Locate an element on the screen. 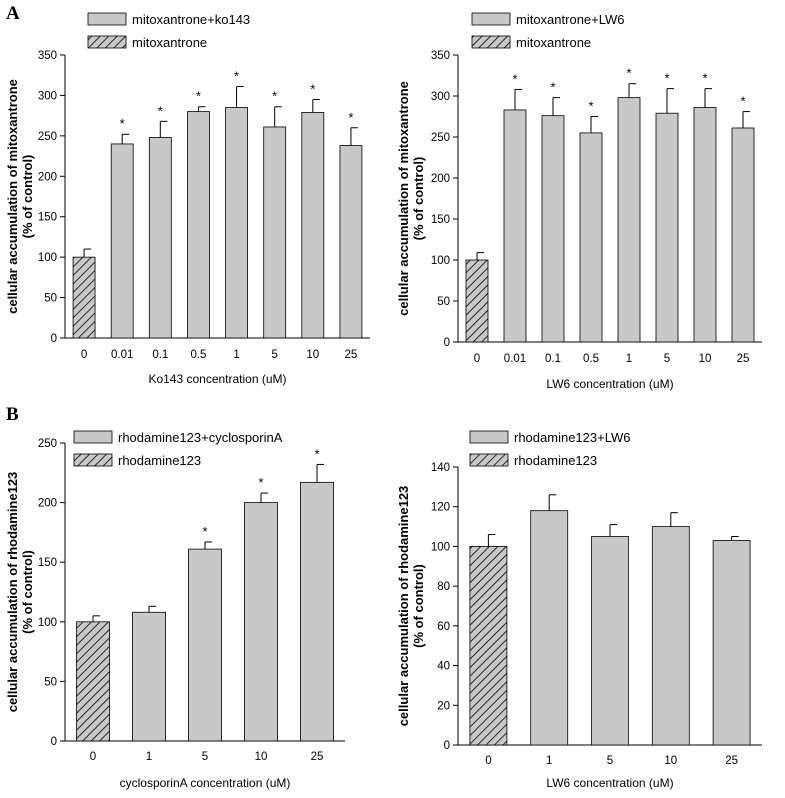 The height and width of the screenshot is (798, 785). chart3-y-axis-label: (% of control) is located at coordinates (27, 592).